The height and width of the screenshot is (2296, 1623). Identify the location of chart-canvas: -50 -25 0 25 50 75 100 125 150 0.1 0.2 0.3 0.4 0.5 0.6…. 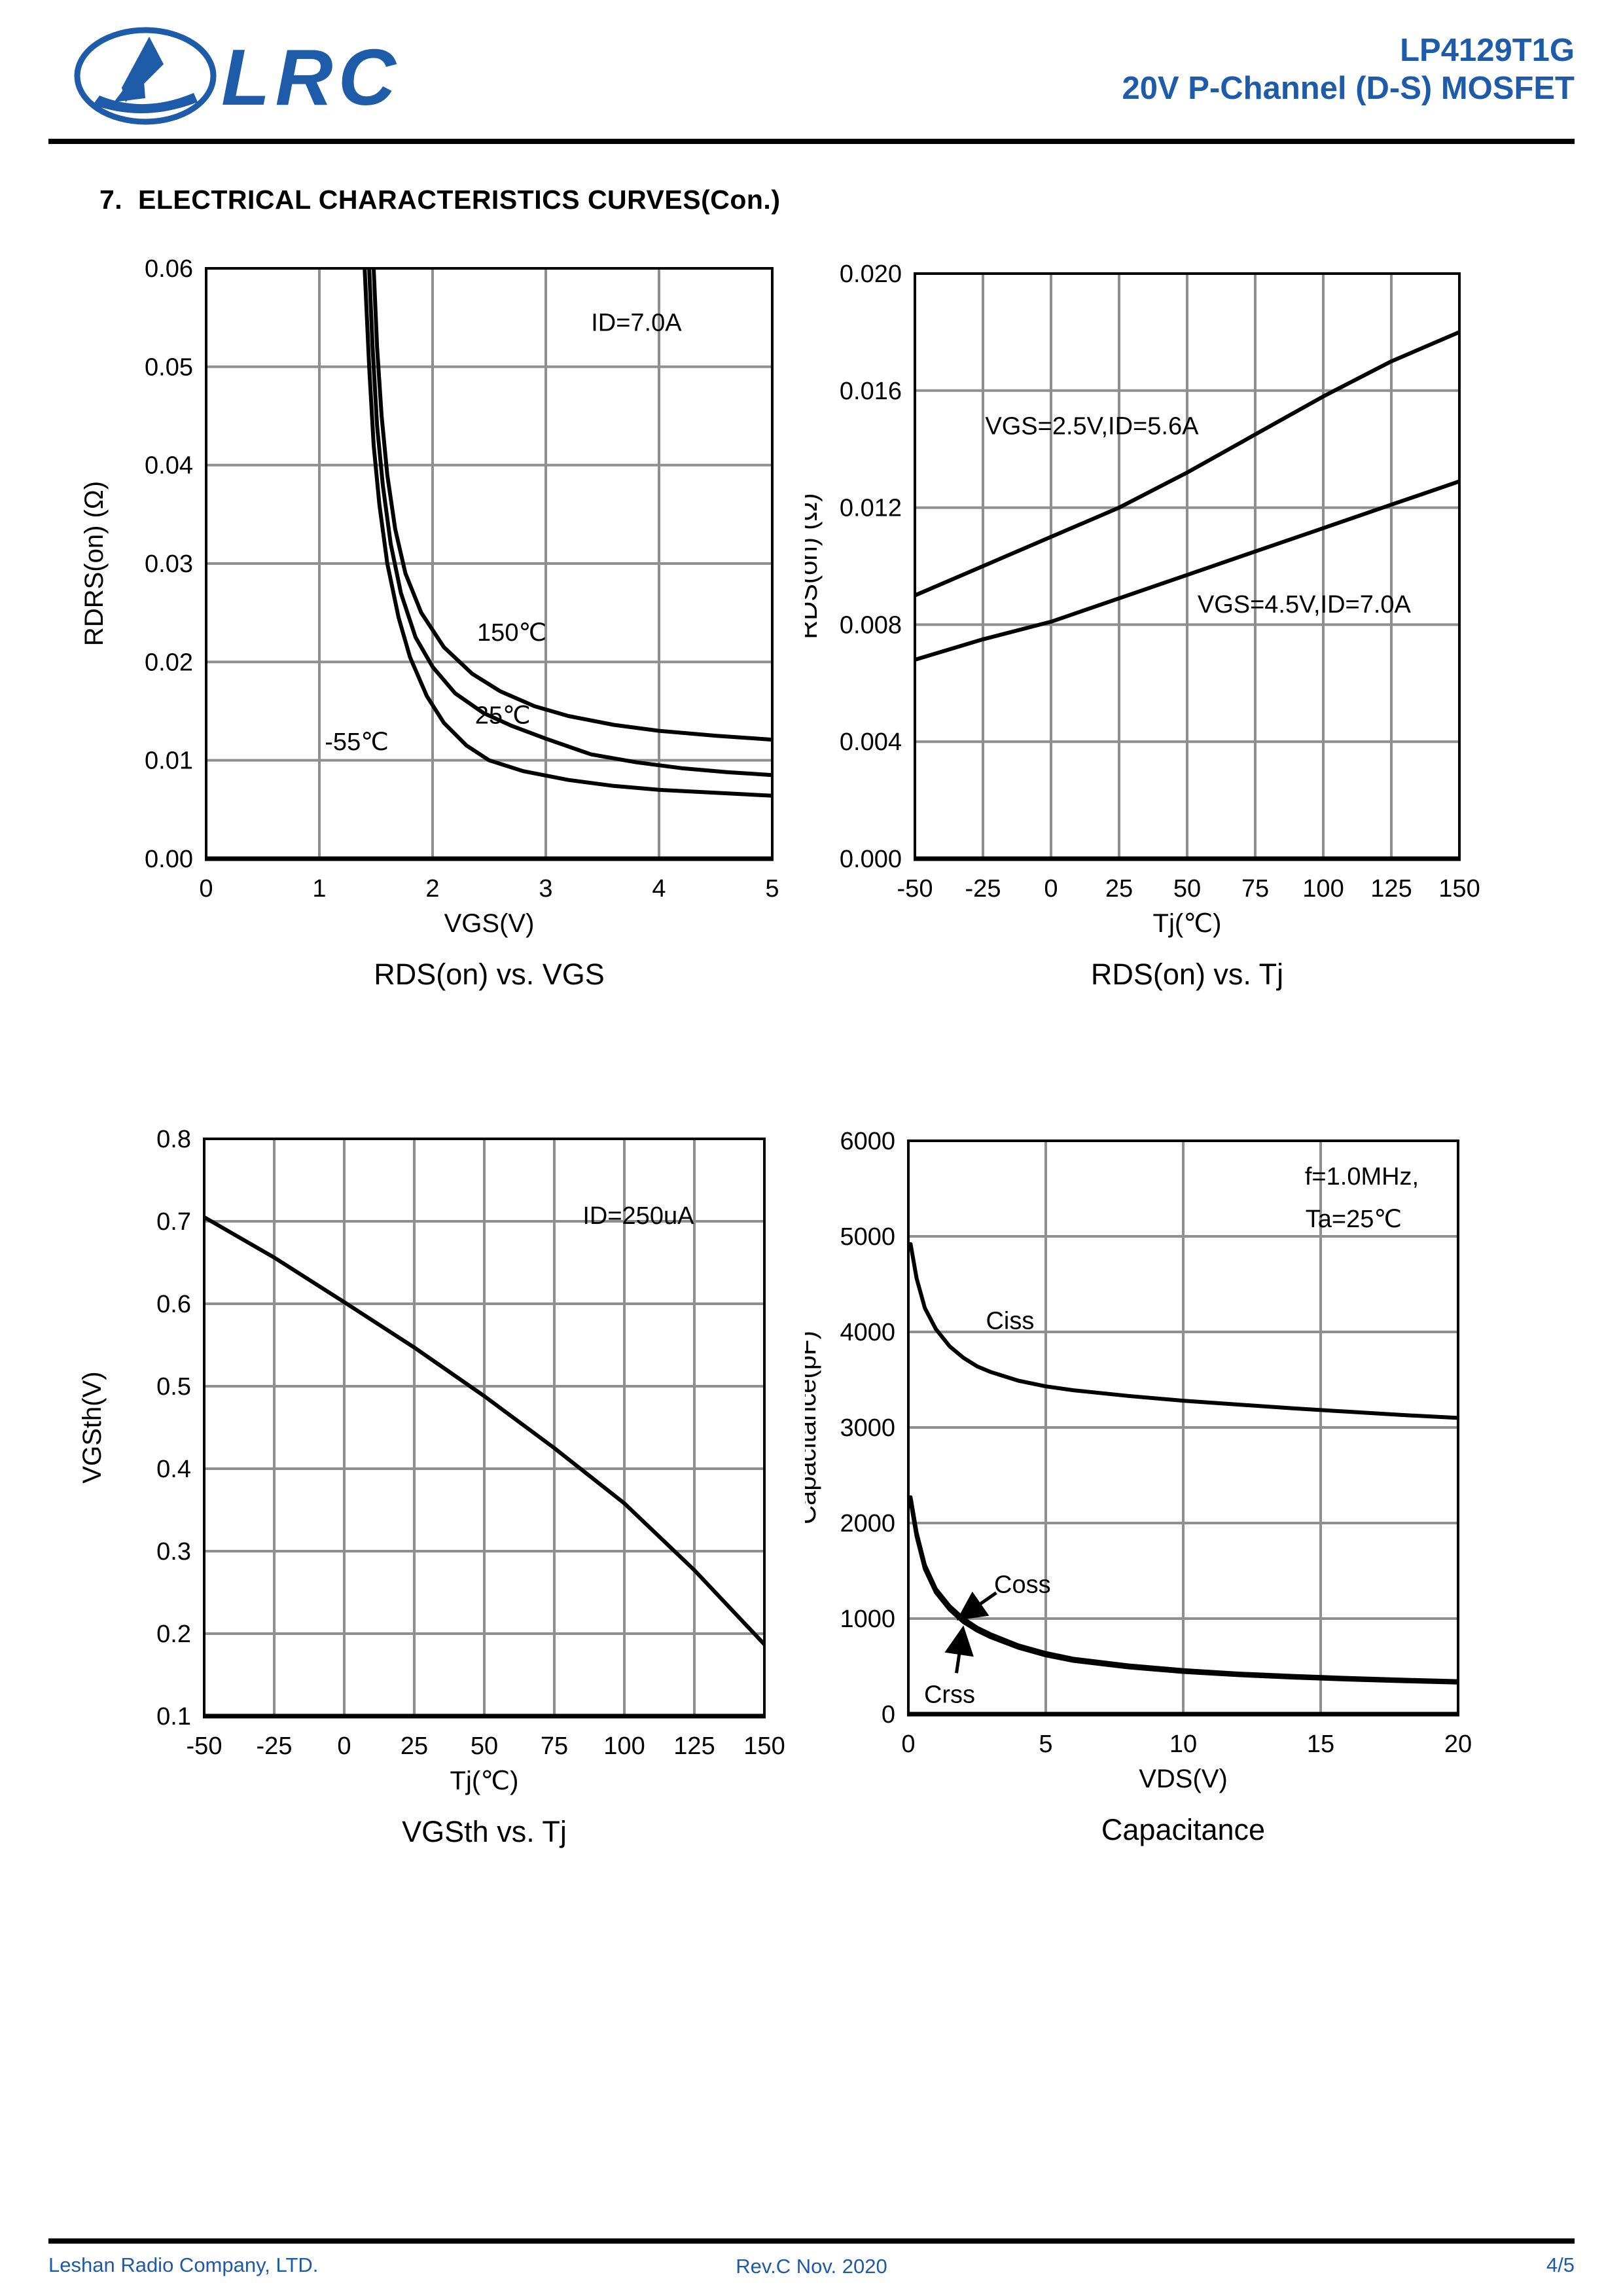
(431, 1487).